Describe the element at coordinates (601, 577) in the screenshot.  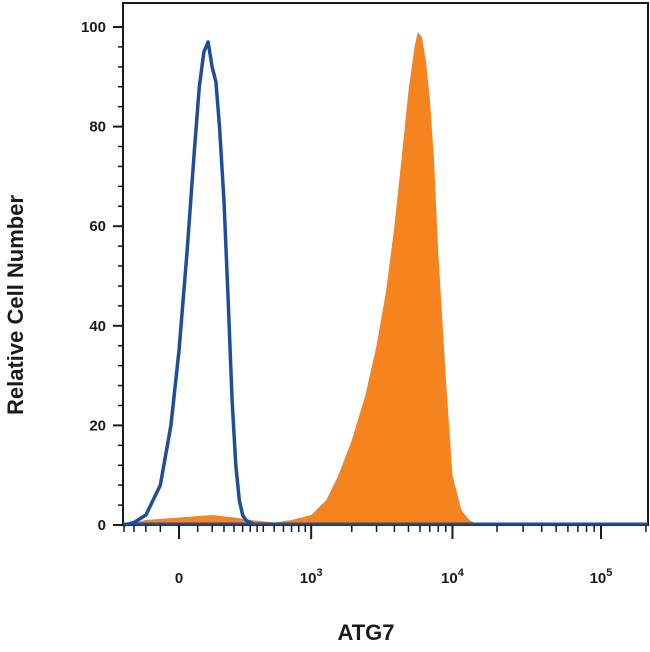
I see `x-tick-label: 10⁵` at that location.